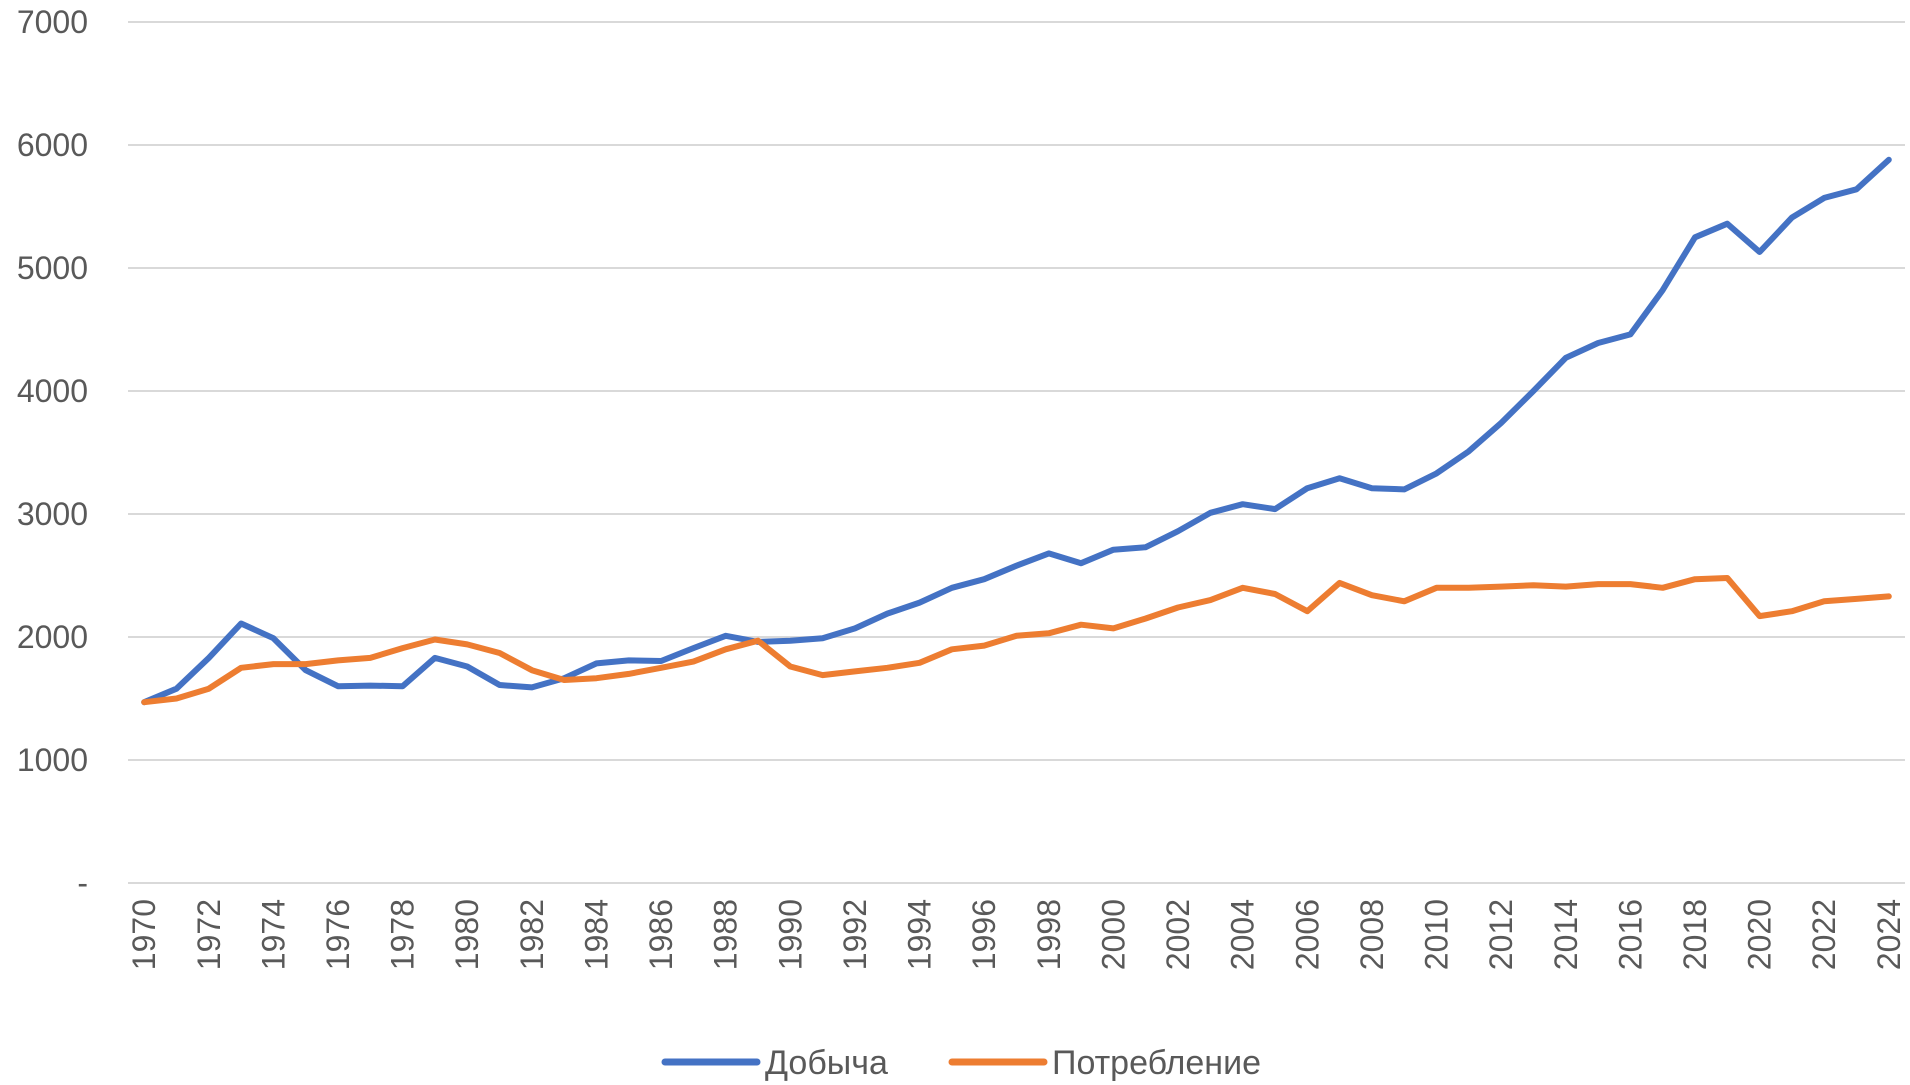 This screenshot has width=1910, height=1085. I want to click on x-tick-label: 1974, so click(273, 934).